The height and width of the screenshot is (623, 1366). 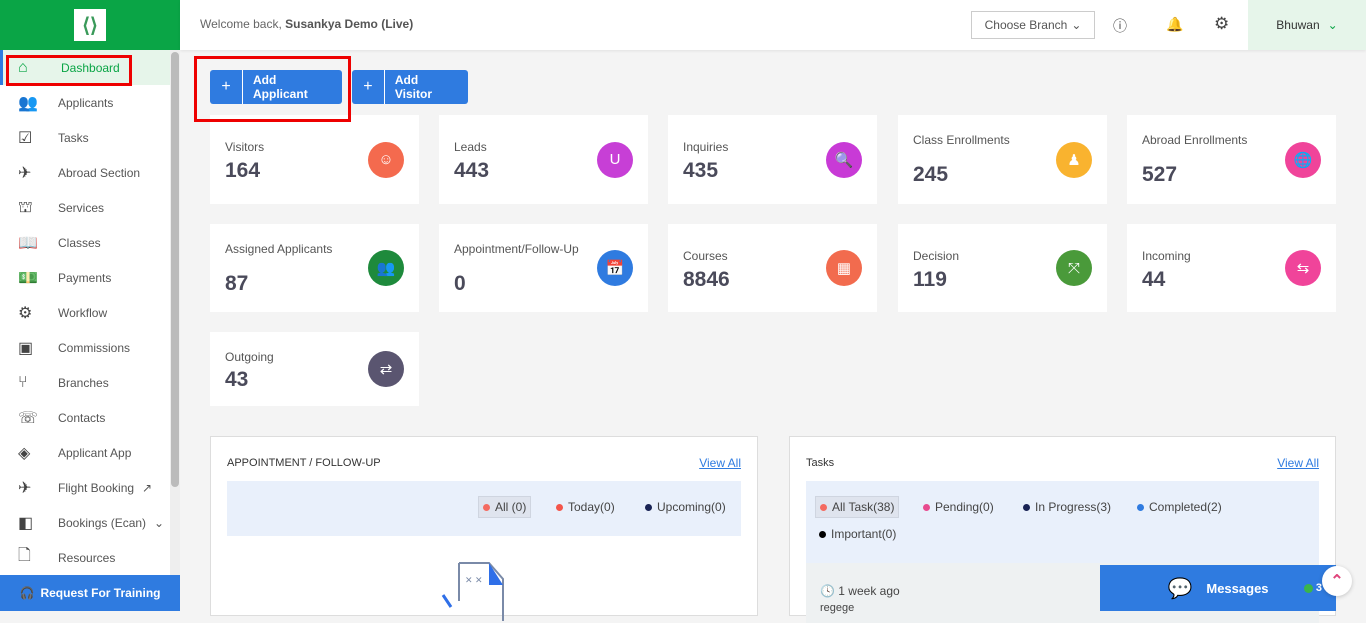 What do you see at coordinates (25, 207) in the screenshot?
I see `service-bell-icon: ⛫` at bounding box center [25, 207].